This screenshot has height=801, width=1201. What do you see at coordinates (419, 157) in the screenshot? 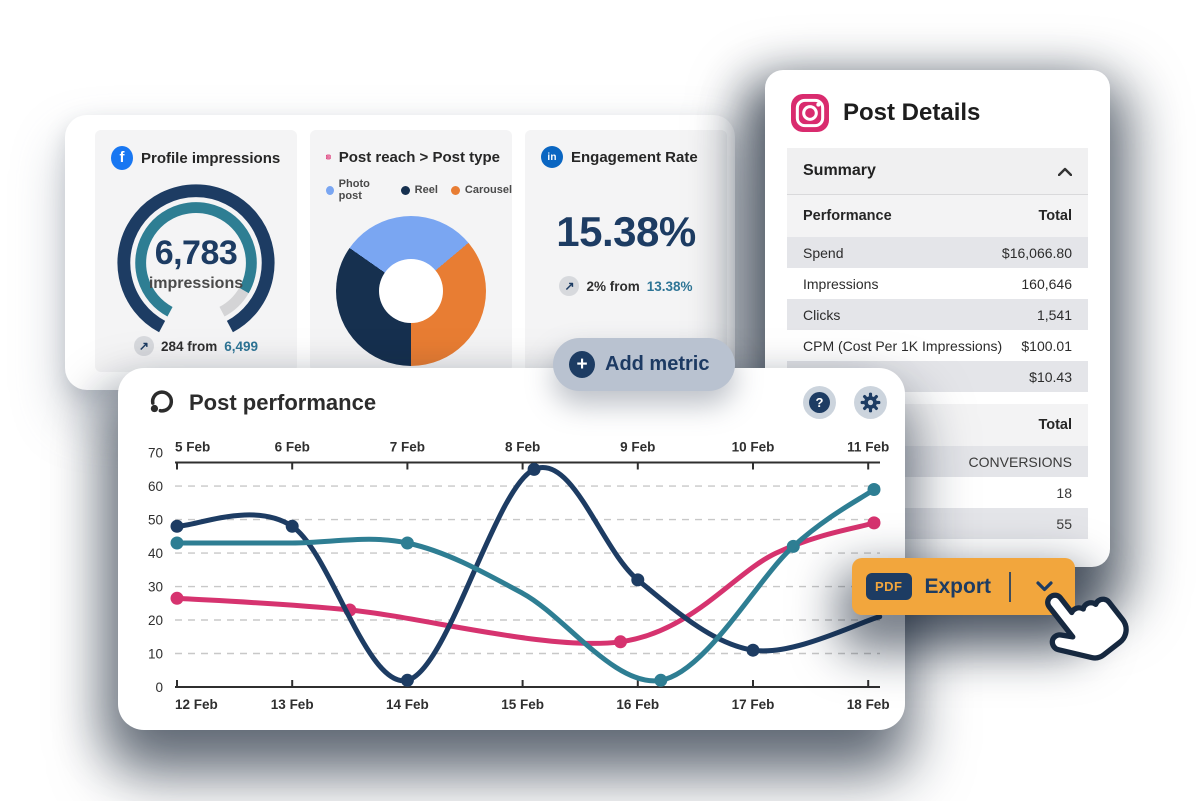
I see `card-title: Post reach > Post type` at bounding box center [419, 157].